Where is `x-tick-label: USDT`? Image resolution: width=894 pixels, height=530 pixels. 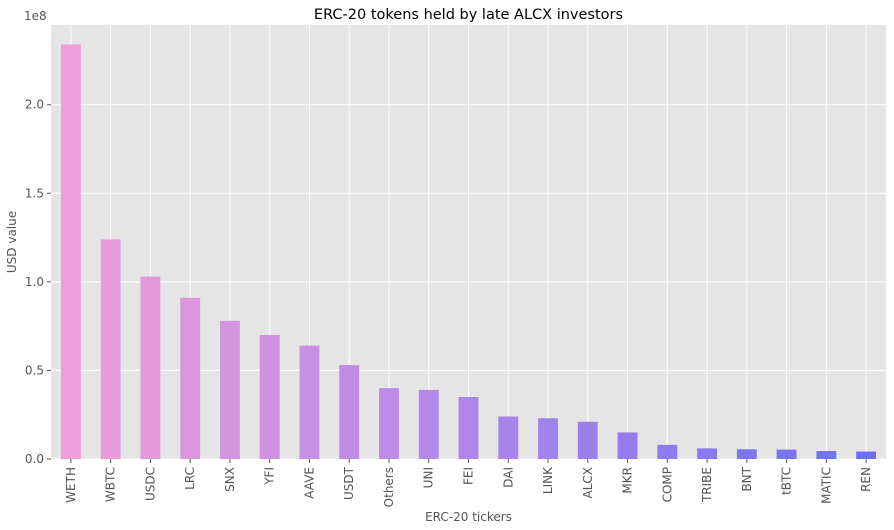 x-tick-label: USDT is located at coordinates (349, 483).